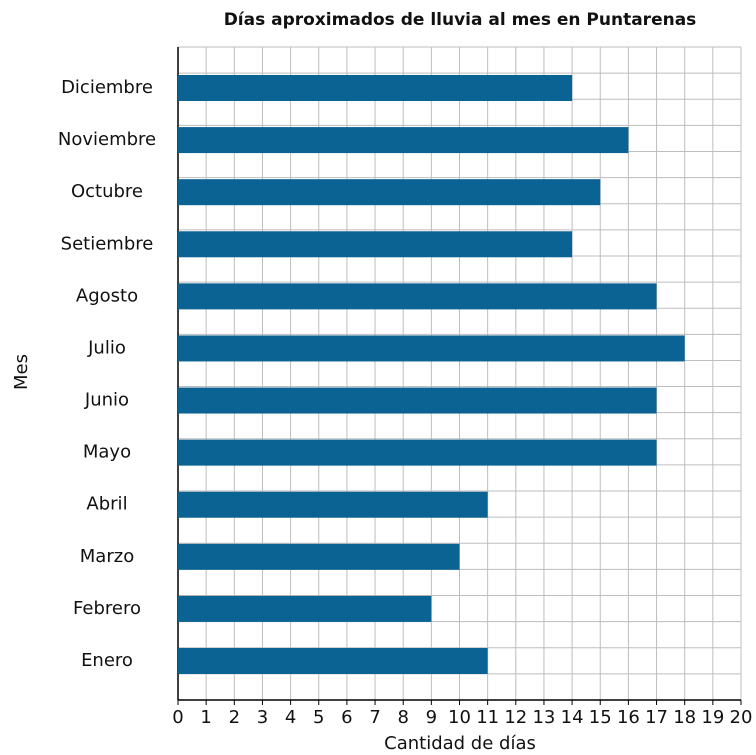 Image resolution: width=756 pixels, height=755 pixels. Describe the element at coordinates (712, 717) in the screenshot. I see `x-tick-label: 19` at that location.